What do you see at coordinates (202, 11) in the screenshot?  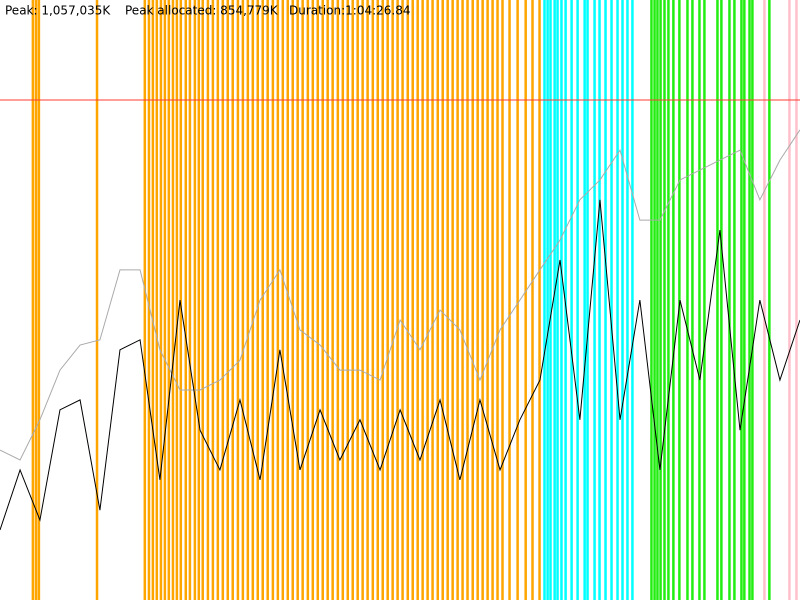 I see `peak-allocated-text: Peak allocated: 854,779K` at bounding box center [202, 11].